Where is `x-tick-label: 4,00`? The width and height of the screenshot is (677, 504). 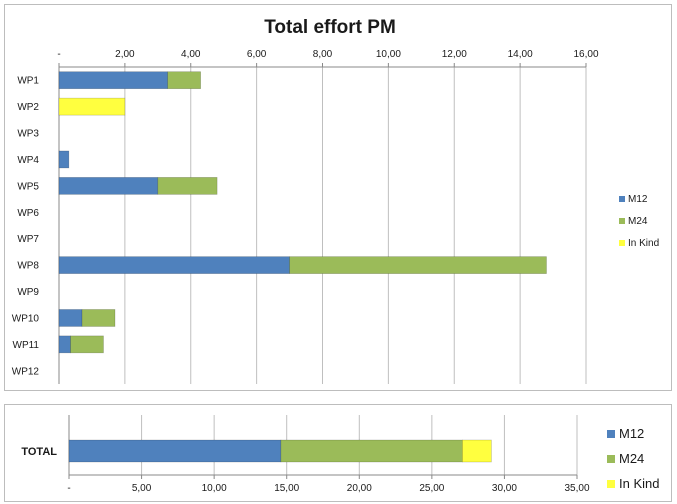 x-tick-label: 4,00 is located at coordinates (191, 54).